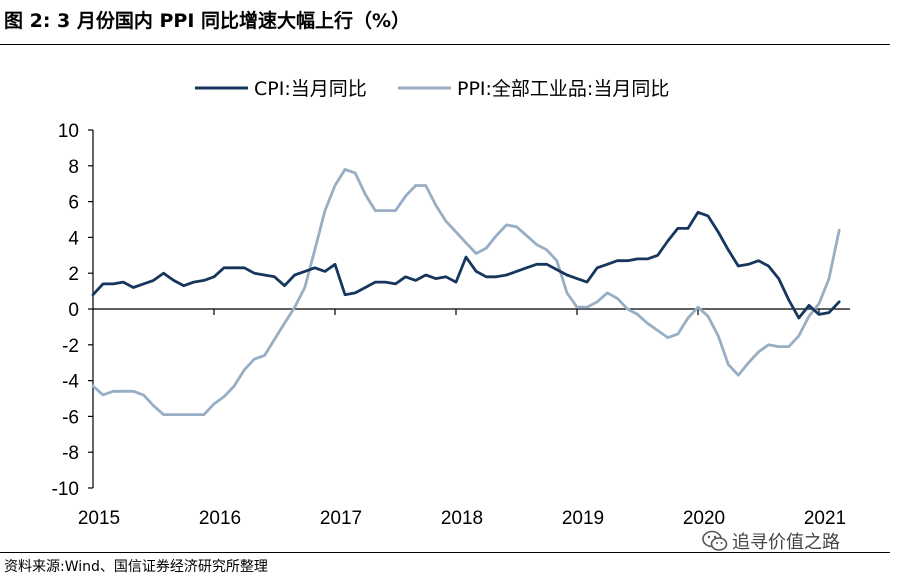  Describe the element at coordinates (341, 518) in the screenshot. I see `x-tick-label: 2017` at that location.